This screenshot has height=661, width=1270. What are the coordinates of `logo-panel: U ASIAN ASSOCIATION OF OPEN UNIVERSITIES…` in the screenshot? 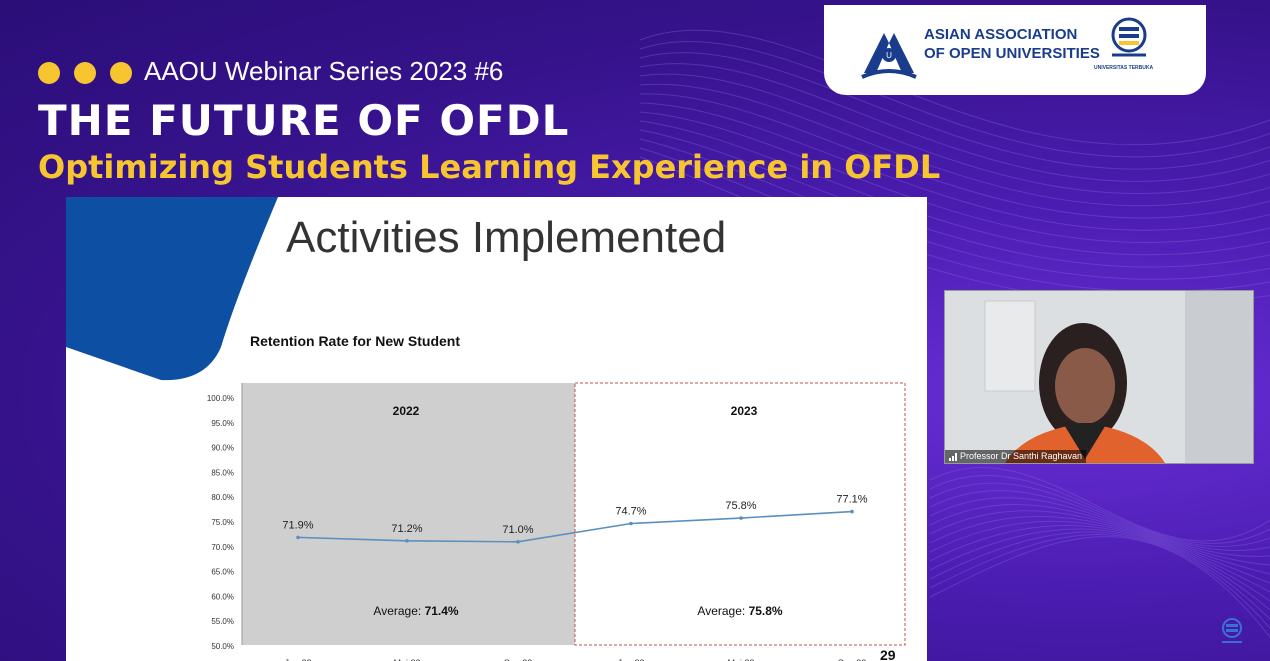 It's located at (1015, 50).